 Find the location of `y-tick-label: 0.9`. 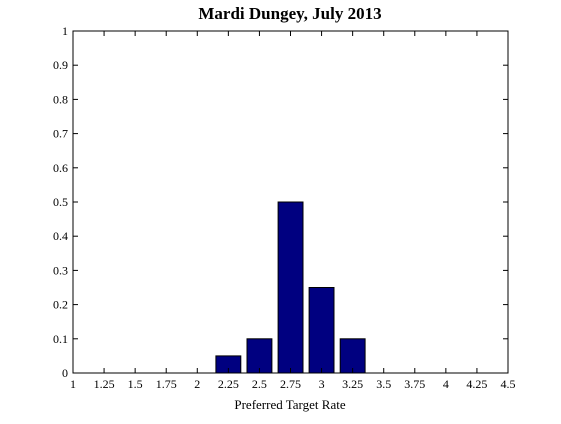

y-tick-label: 0.9 is located at coordinates (60, 65).